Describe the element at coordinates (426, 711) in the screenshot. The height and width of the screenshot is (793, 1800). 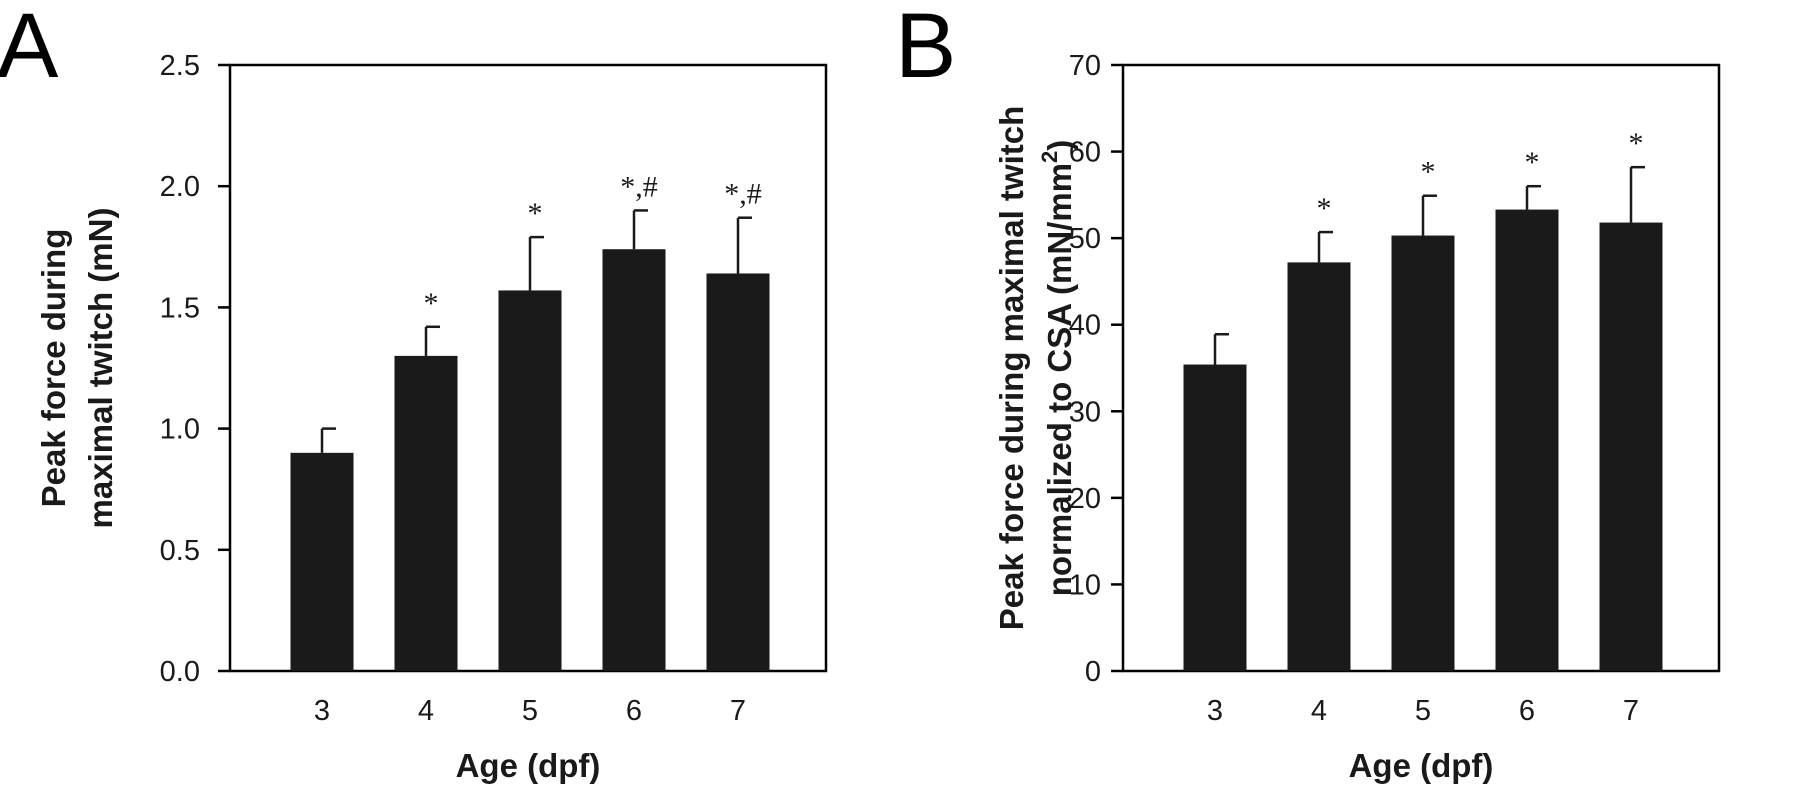
I see `panel-a-x-tick-label-4: 4` at that location.